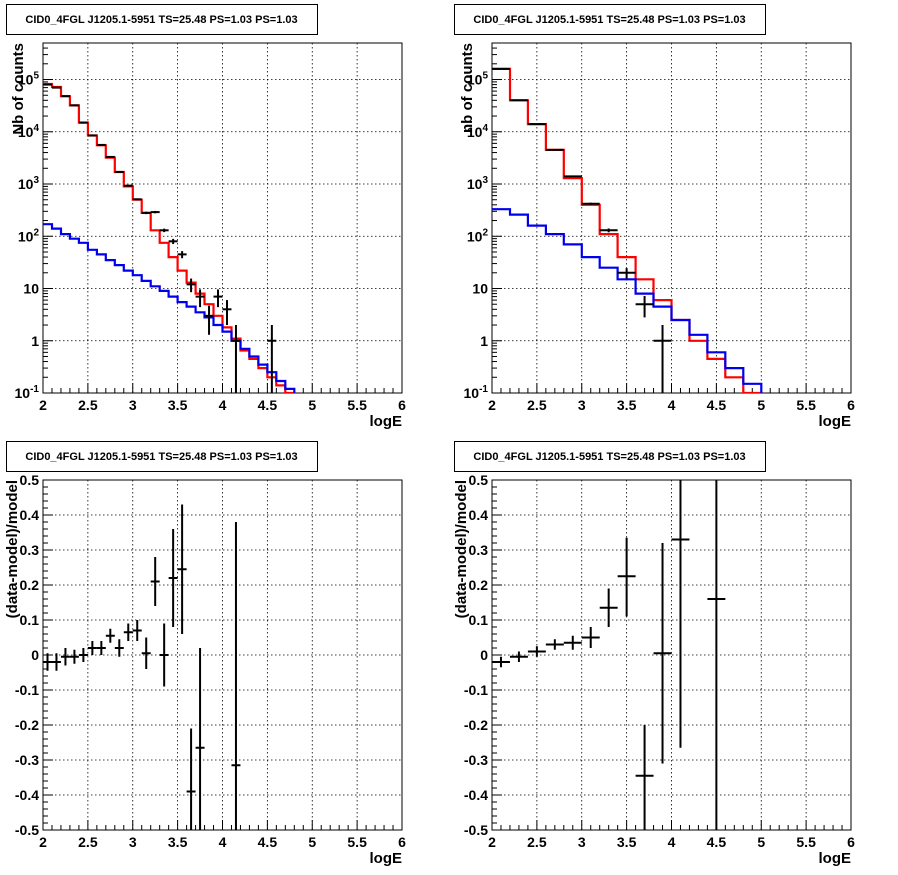 Image resolution: width=898 pixels, height=875 pixels. I want to click on x-axis-label: logE, so click(386, 858).